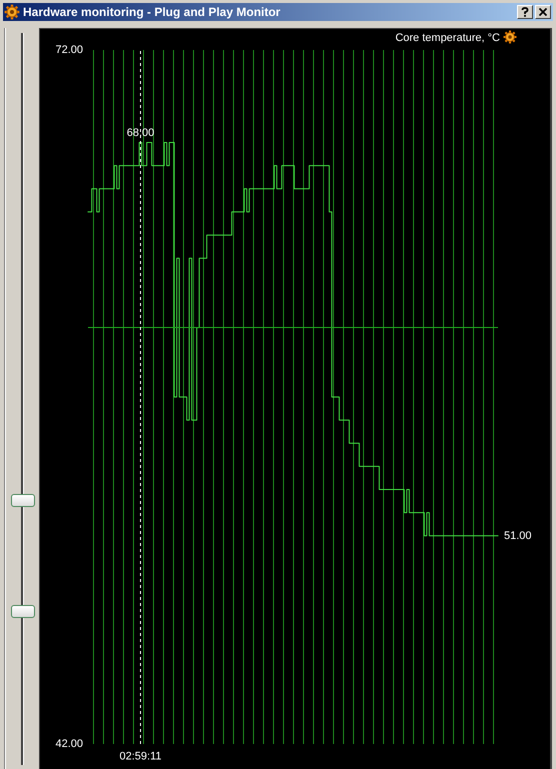  I want to click on y-tick-label: 72.00, so click(69, 50).